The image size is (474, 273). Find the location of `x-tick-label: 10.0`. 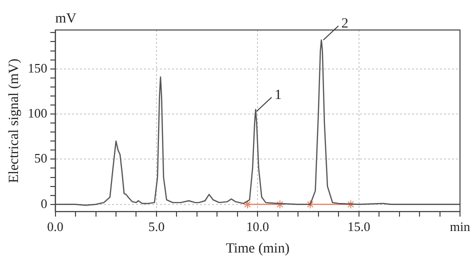

x-tick-label: 10.0 is located at coordinates (258, 226).